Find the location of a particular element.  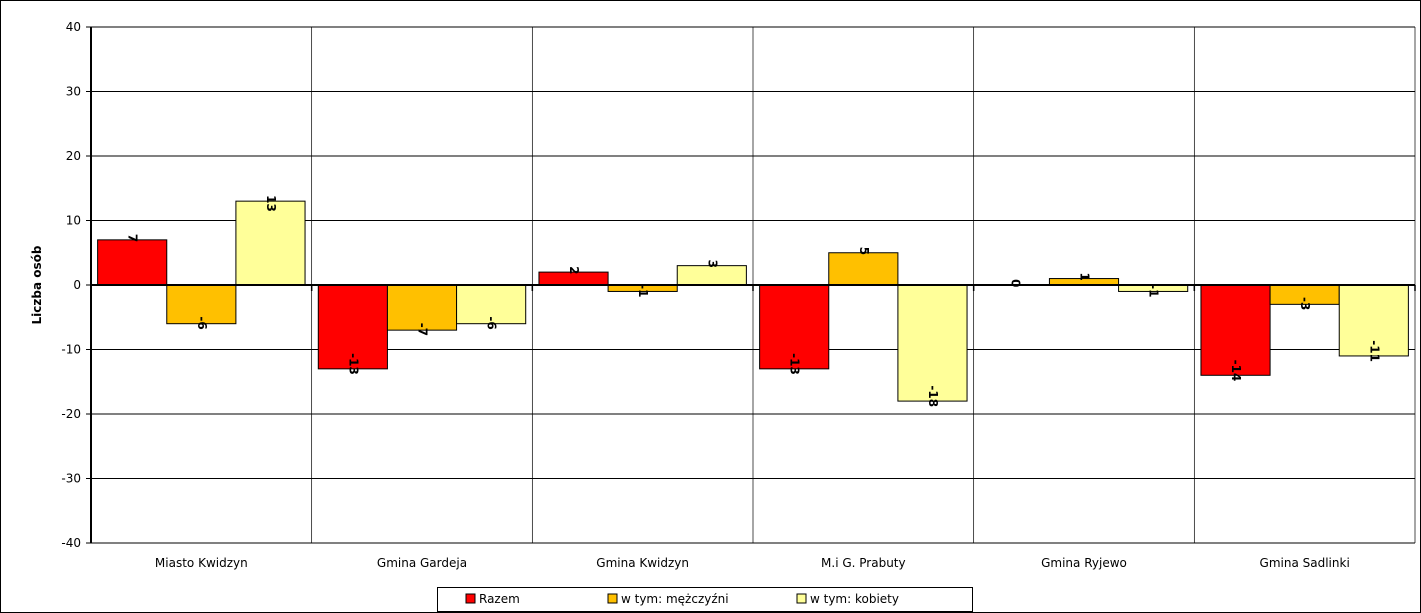

y-tick-label: -30 is located at coordinates (71, 479).